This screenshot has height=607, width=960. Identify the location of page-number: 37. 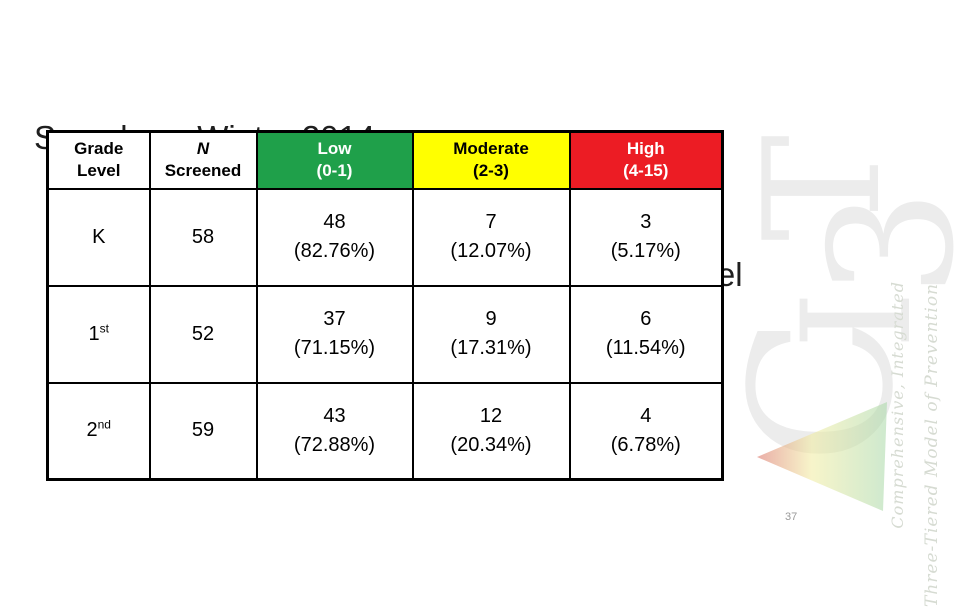
(791, 517).